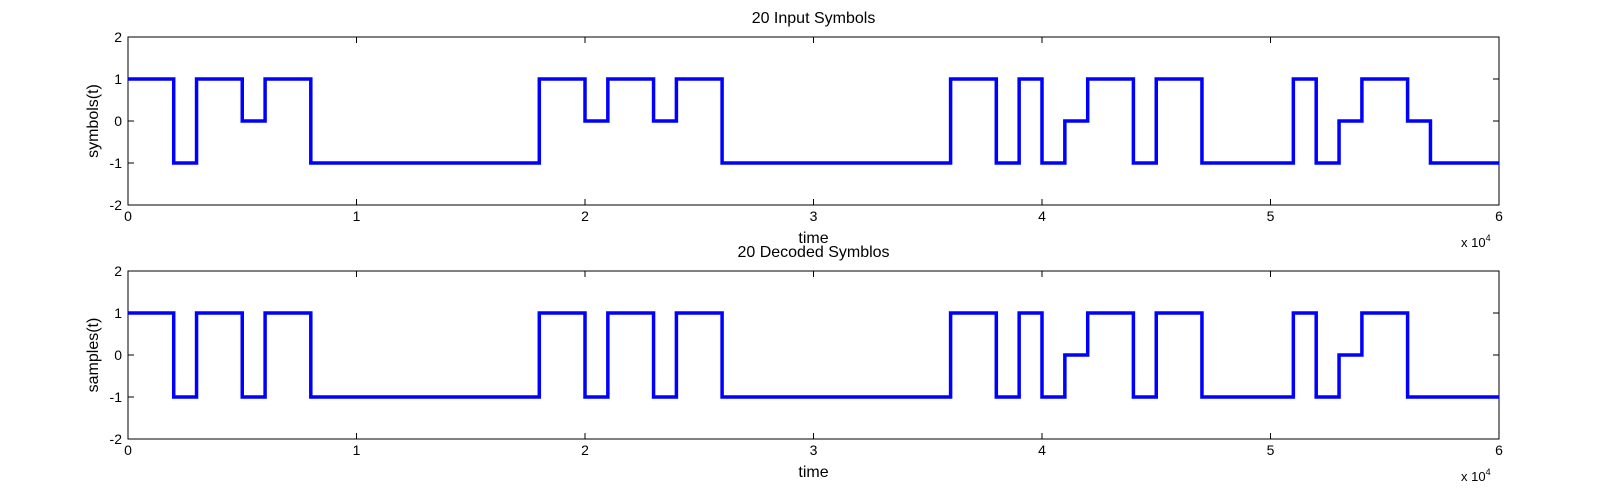  What do you see at coordinates (93, 121) in the screenshot?
I see `y-axis-label: symbols(t)` at bounding box center [93, 121].